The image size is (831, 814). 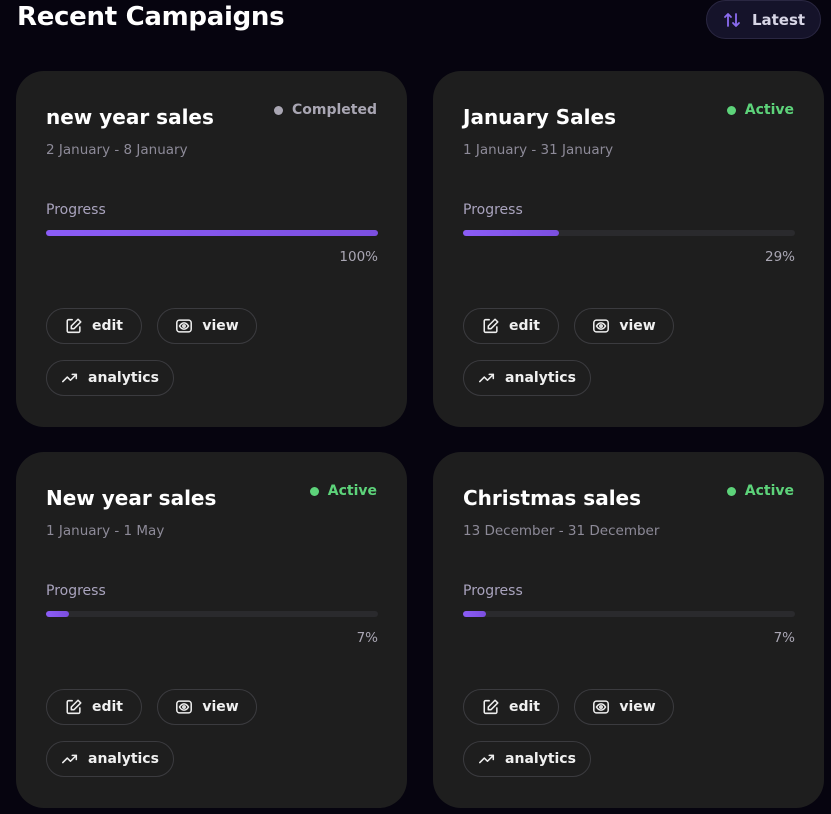 I want to click on progress-percent: 29%, so click(x=779, y=257).